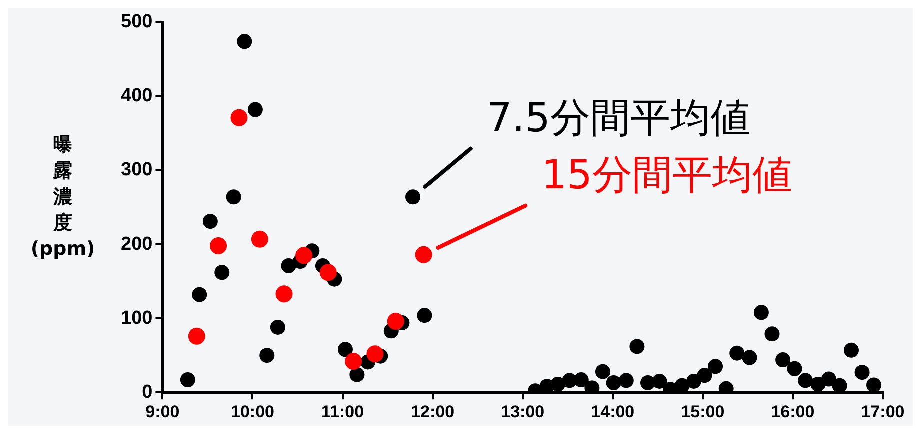 The height and width of the screenshot is (434, 921). Describe the element at coordinates (137, 318) in the screenshot. I see `y-tick-label: 100` at that location.